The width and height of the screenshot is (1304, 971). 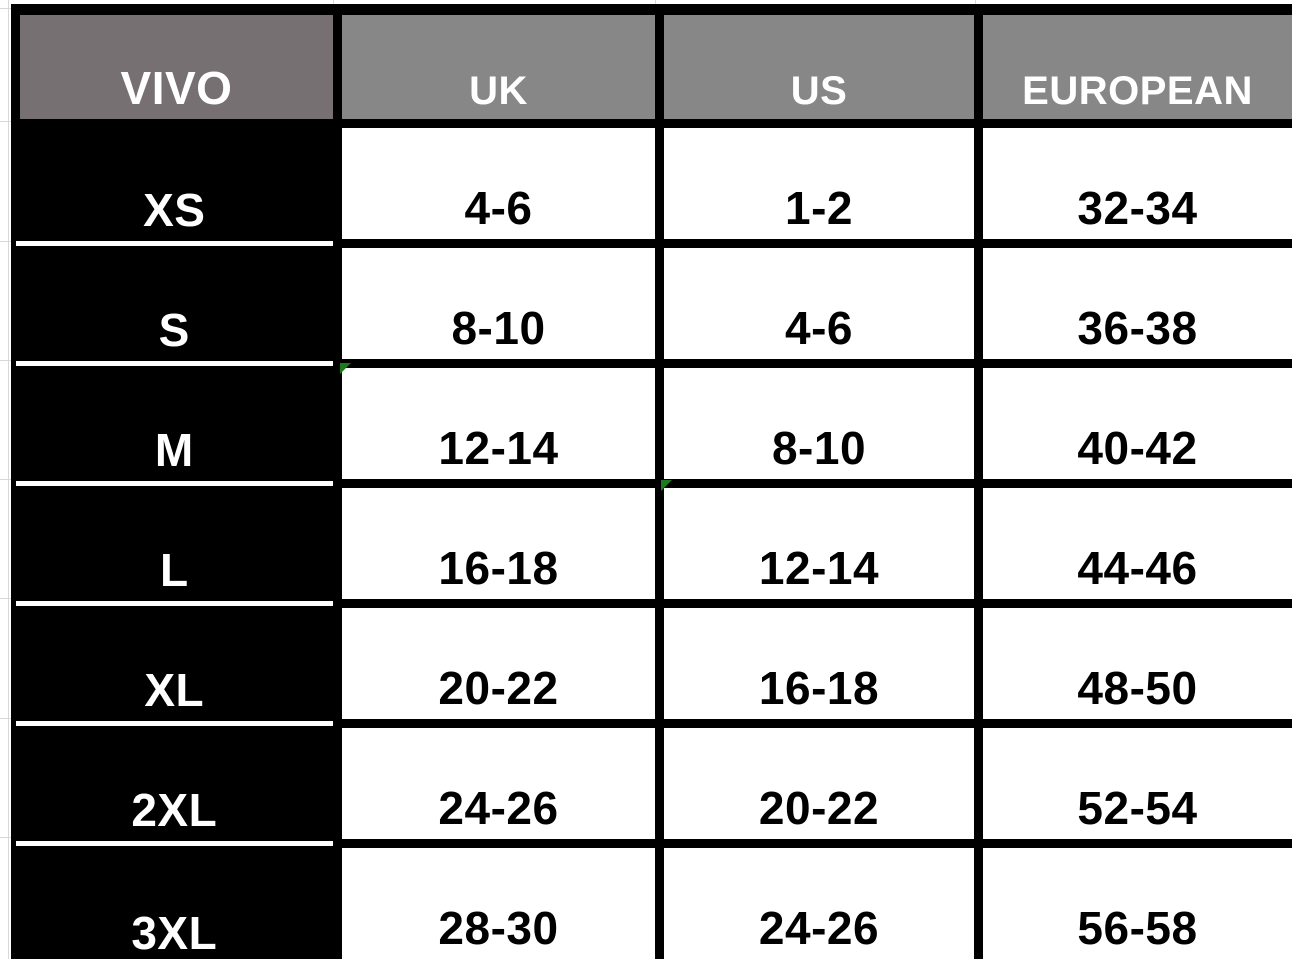 I want to click on sheet-right-margin, so click(x=1298, y=485).